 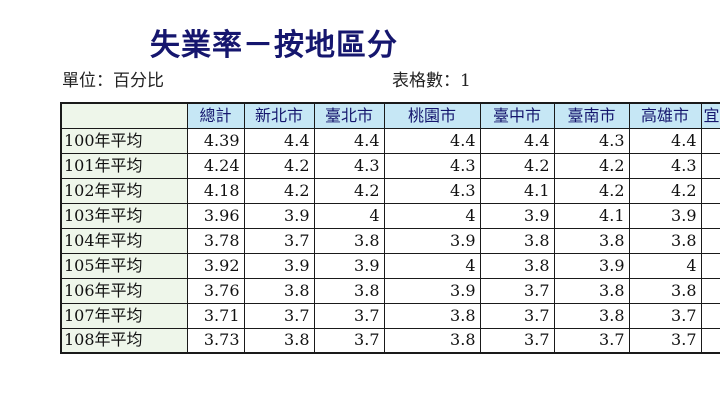 I want to click on table-row: 107年平均 3.71 3.7 3.7 3.8 3.7 3.8 3.7, so click(x=390, y=315).